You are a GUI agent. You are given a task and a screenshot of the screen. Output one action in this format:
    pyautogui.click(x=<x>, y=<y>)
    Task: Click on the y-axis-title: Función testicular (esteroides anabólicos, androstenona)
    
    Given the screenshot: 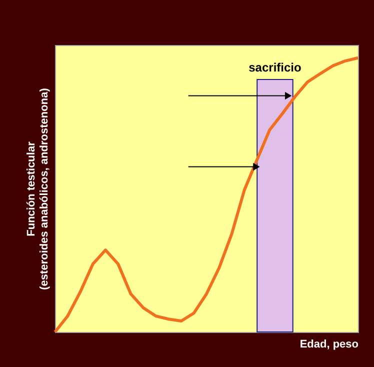 What is the action you would take?
    pyautogui.click(x=38, y=189)
    